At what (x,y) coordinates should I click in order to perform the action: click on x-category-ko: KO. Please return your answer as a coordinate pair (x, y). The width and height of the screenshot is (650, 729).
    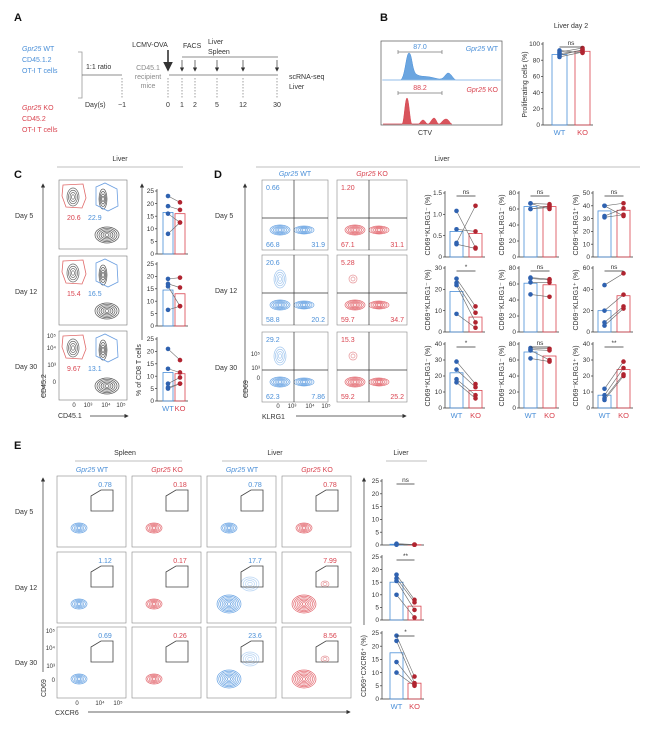
    Looking at the image, I should click on (549, 415).